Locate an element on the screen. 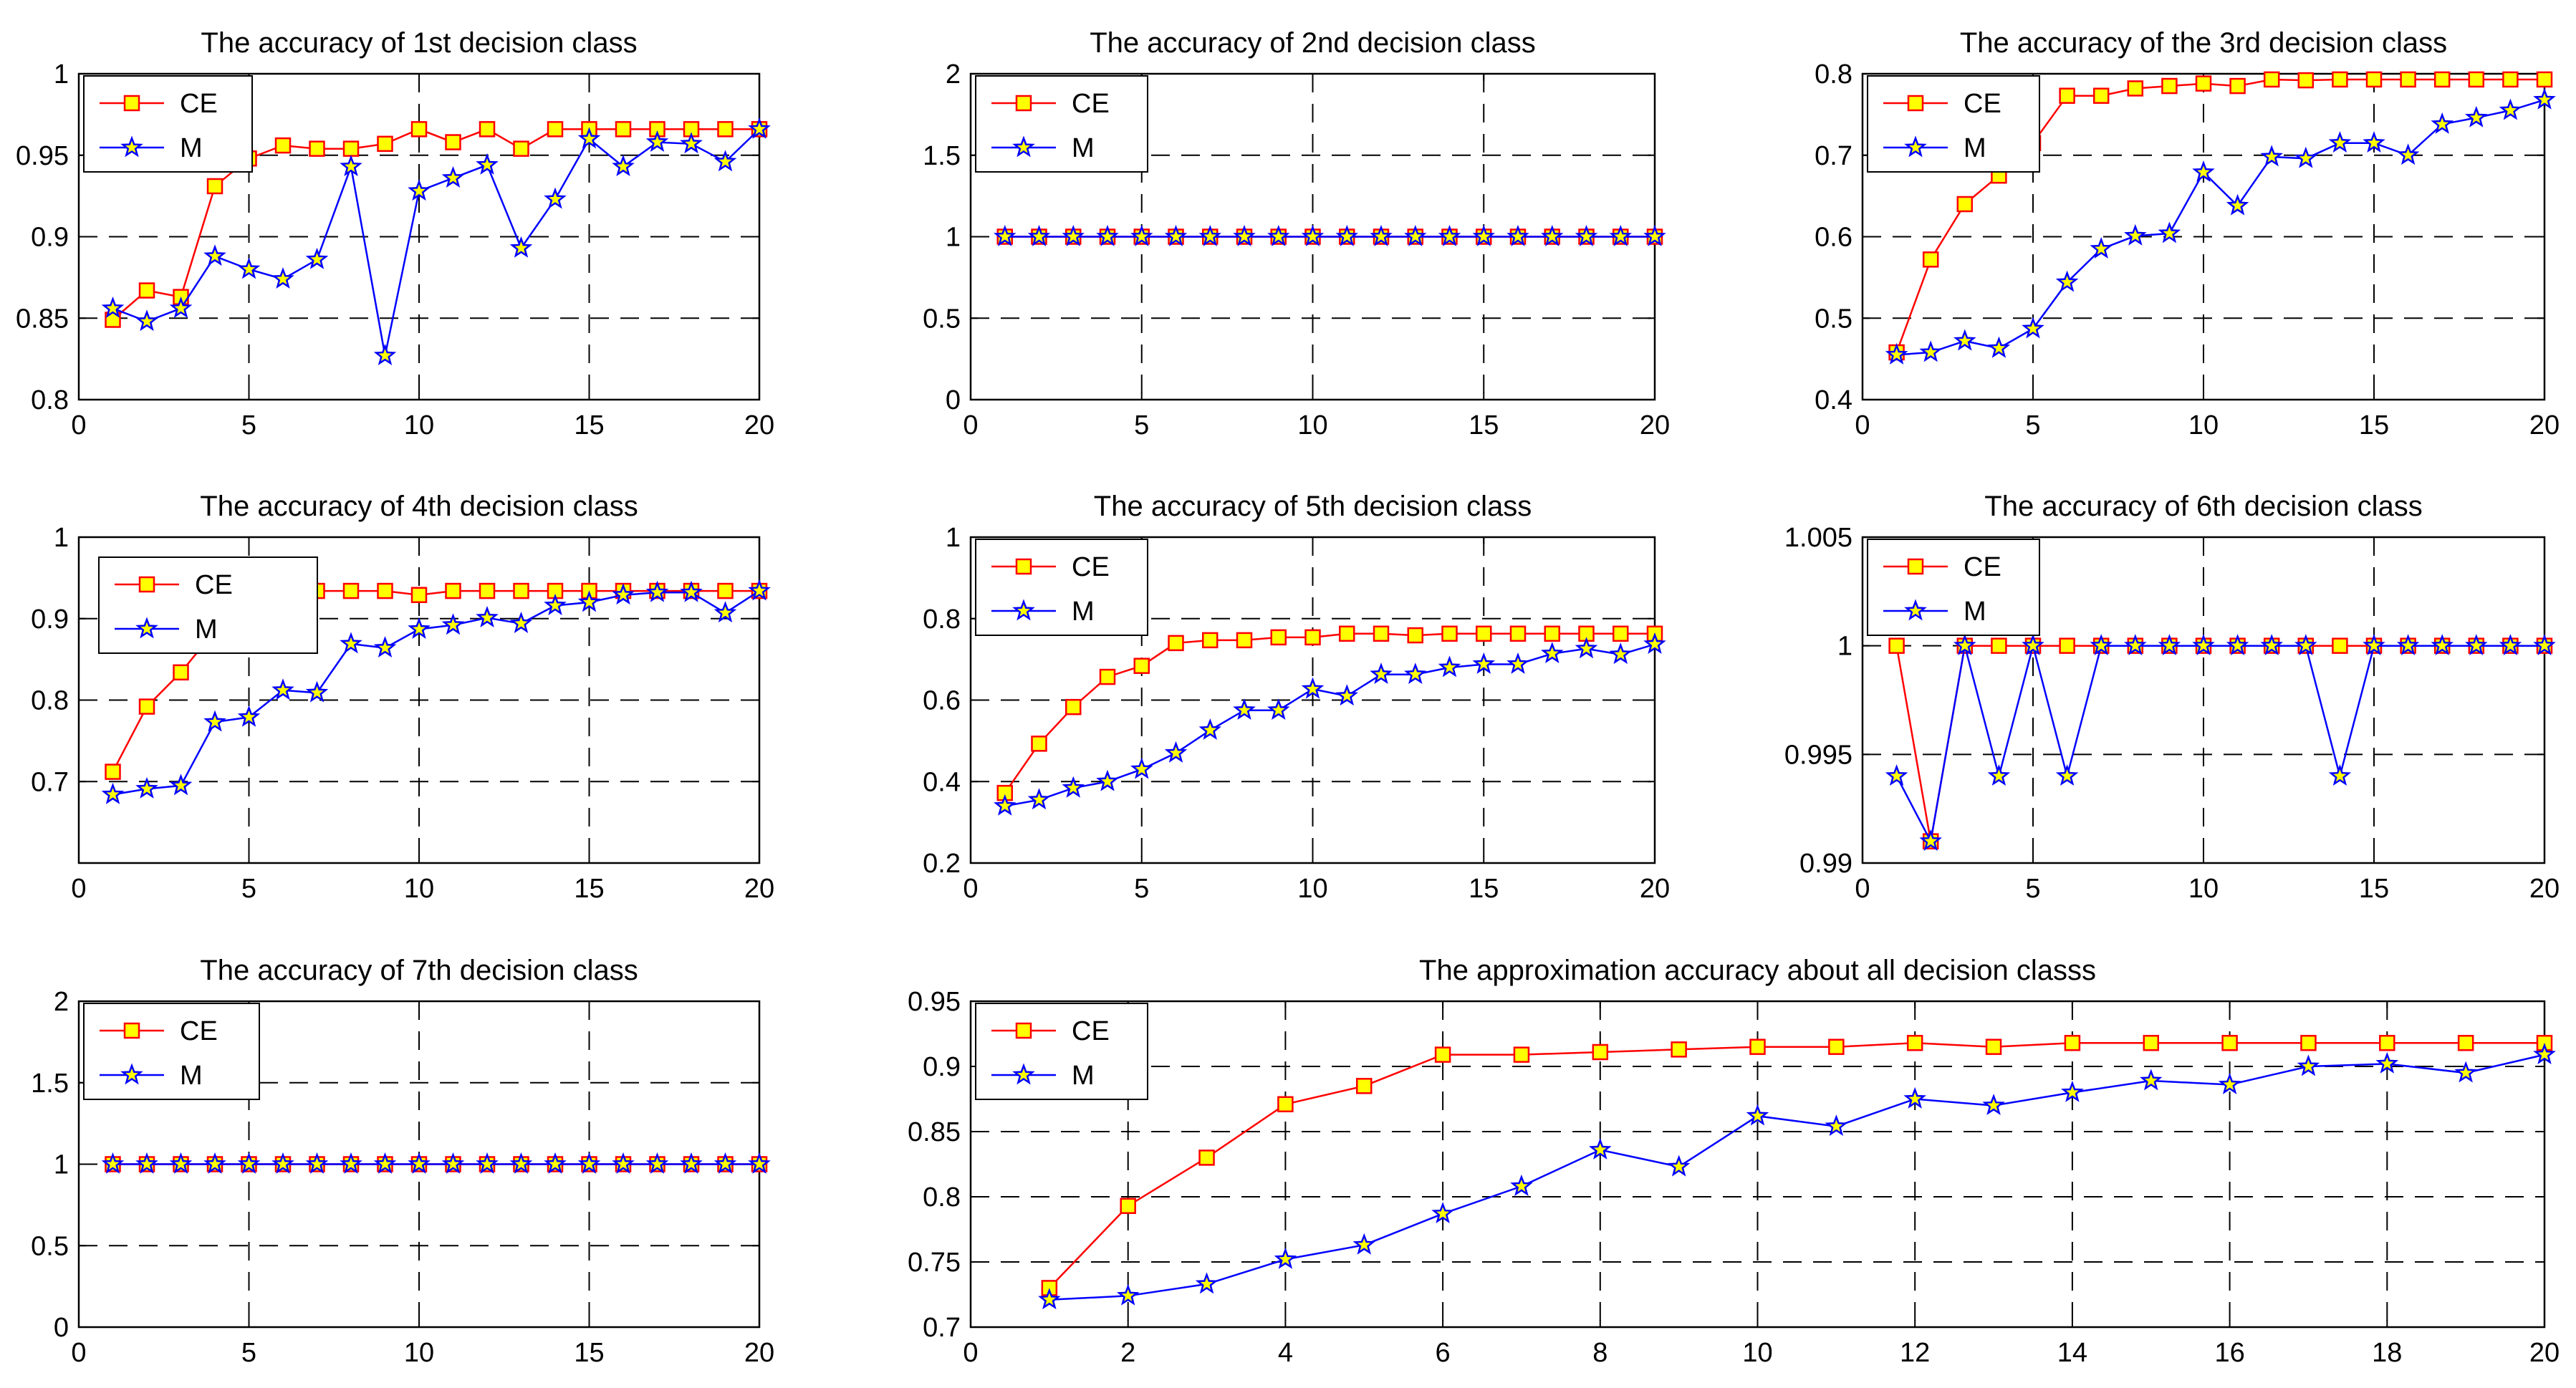 The height and width of the screenshot is (1388, 2576). legend-marker-m is located at coordinates (1024, 610).